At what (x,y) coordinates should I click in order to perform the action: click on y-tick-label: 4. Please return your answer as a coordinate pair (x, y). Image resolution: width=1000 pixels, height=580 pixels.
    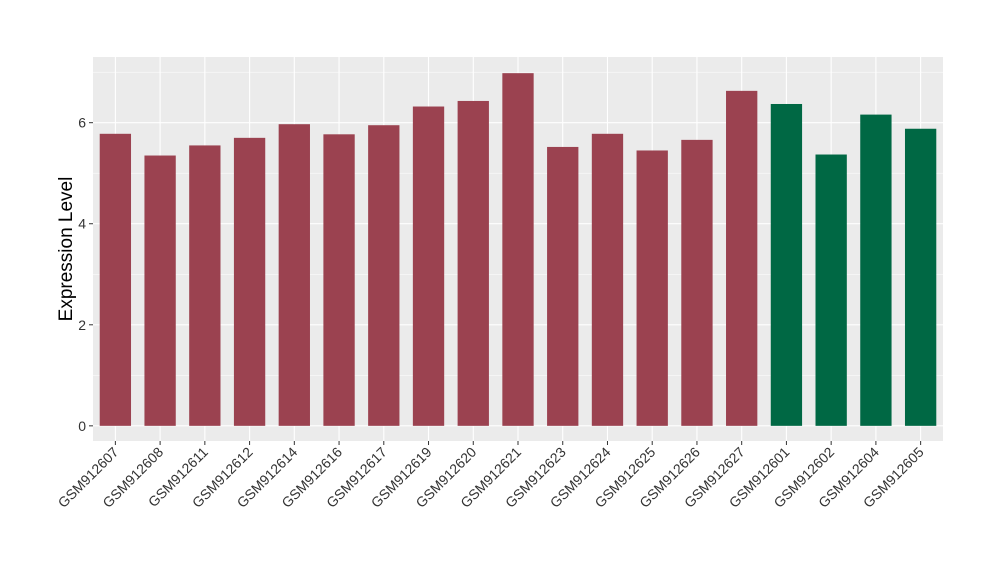
    Looking at the image, I should click on (82, 224).